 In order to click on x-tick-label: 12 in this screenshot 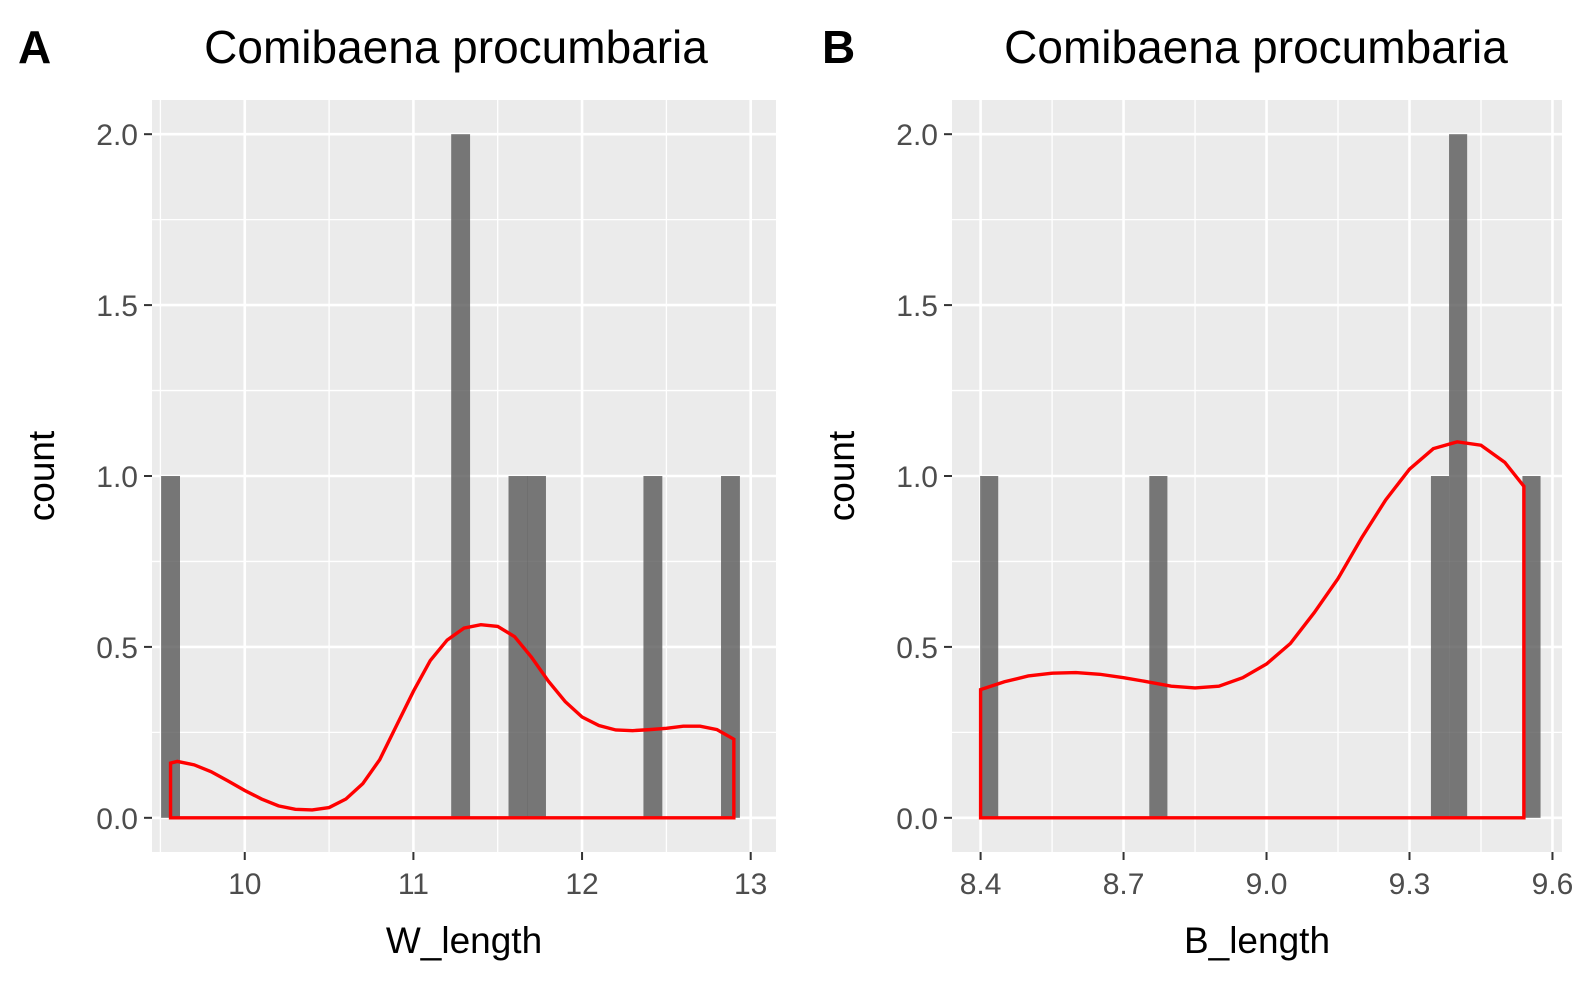, I will do `click(581, 884)`.